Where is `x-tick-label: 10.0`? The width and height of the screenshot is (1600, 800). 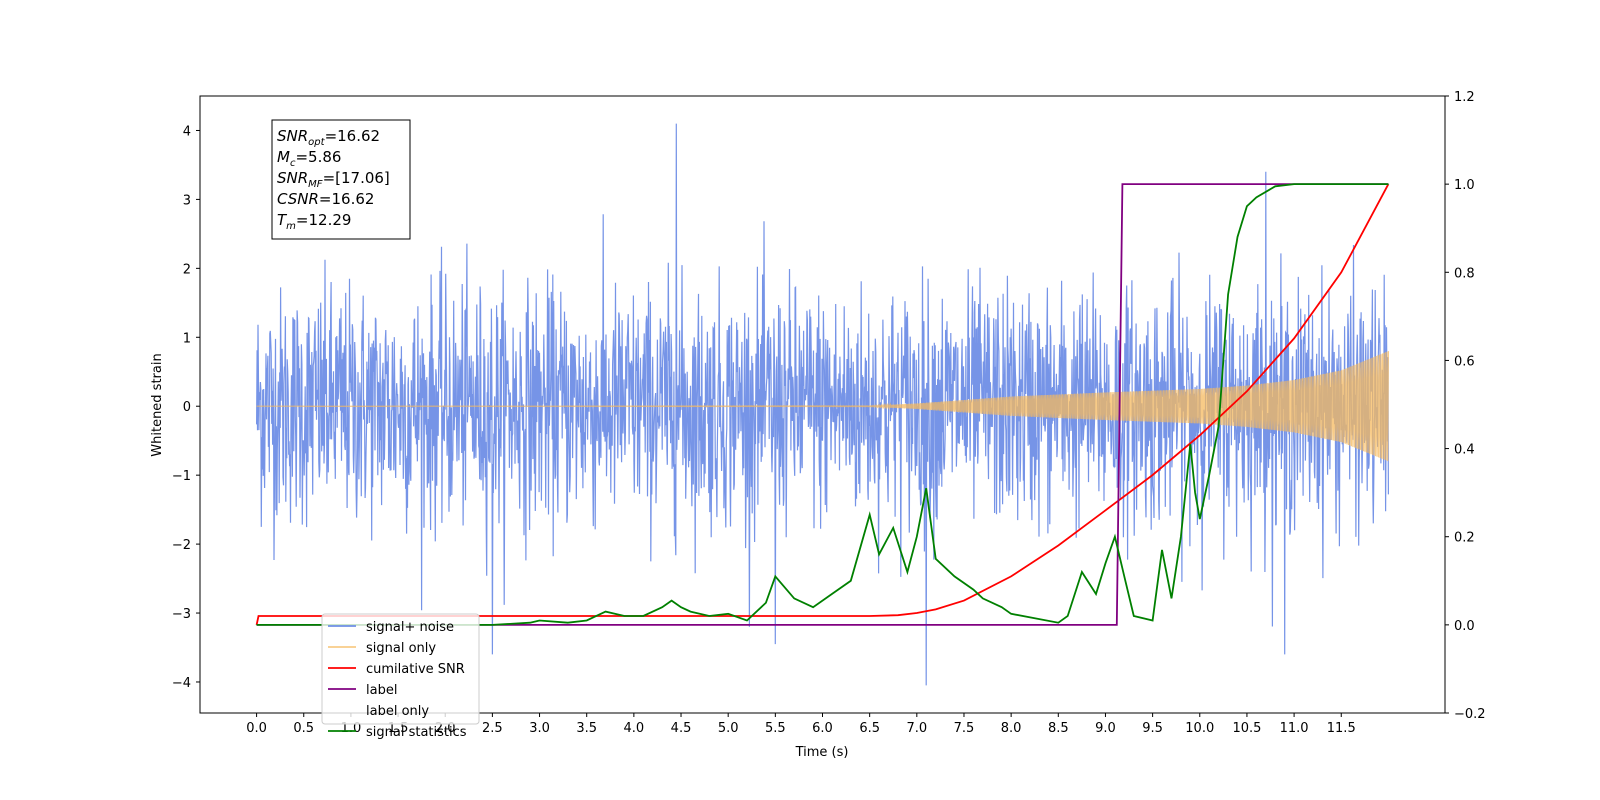 x-tick-label: 10.0 is located at coordinates (1199, 728).